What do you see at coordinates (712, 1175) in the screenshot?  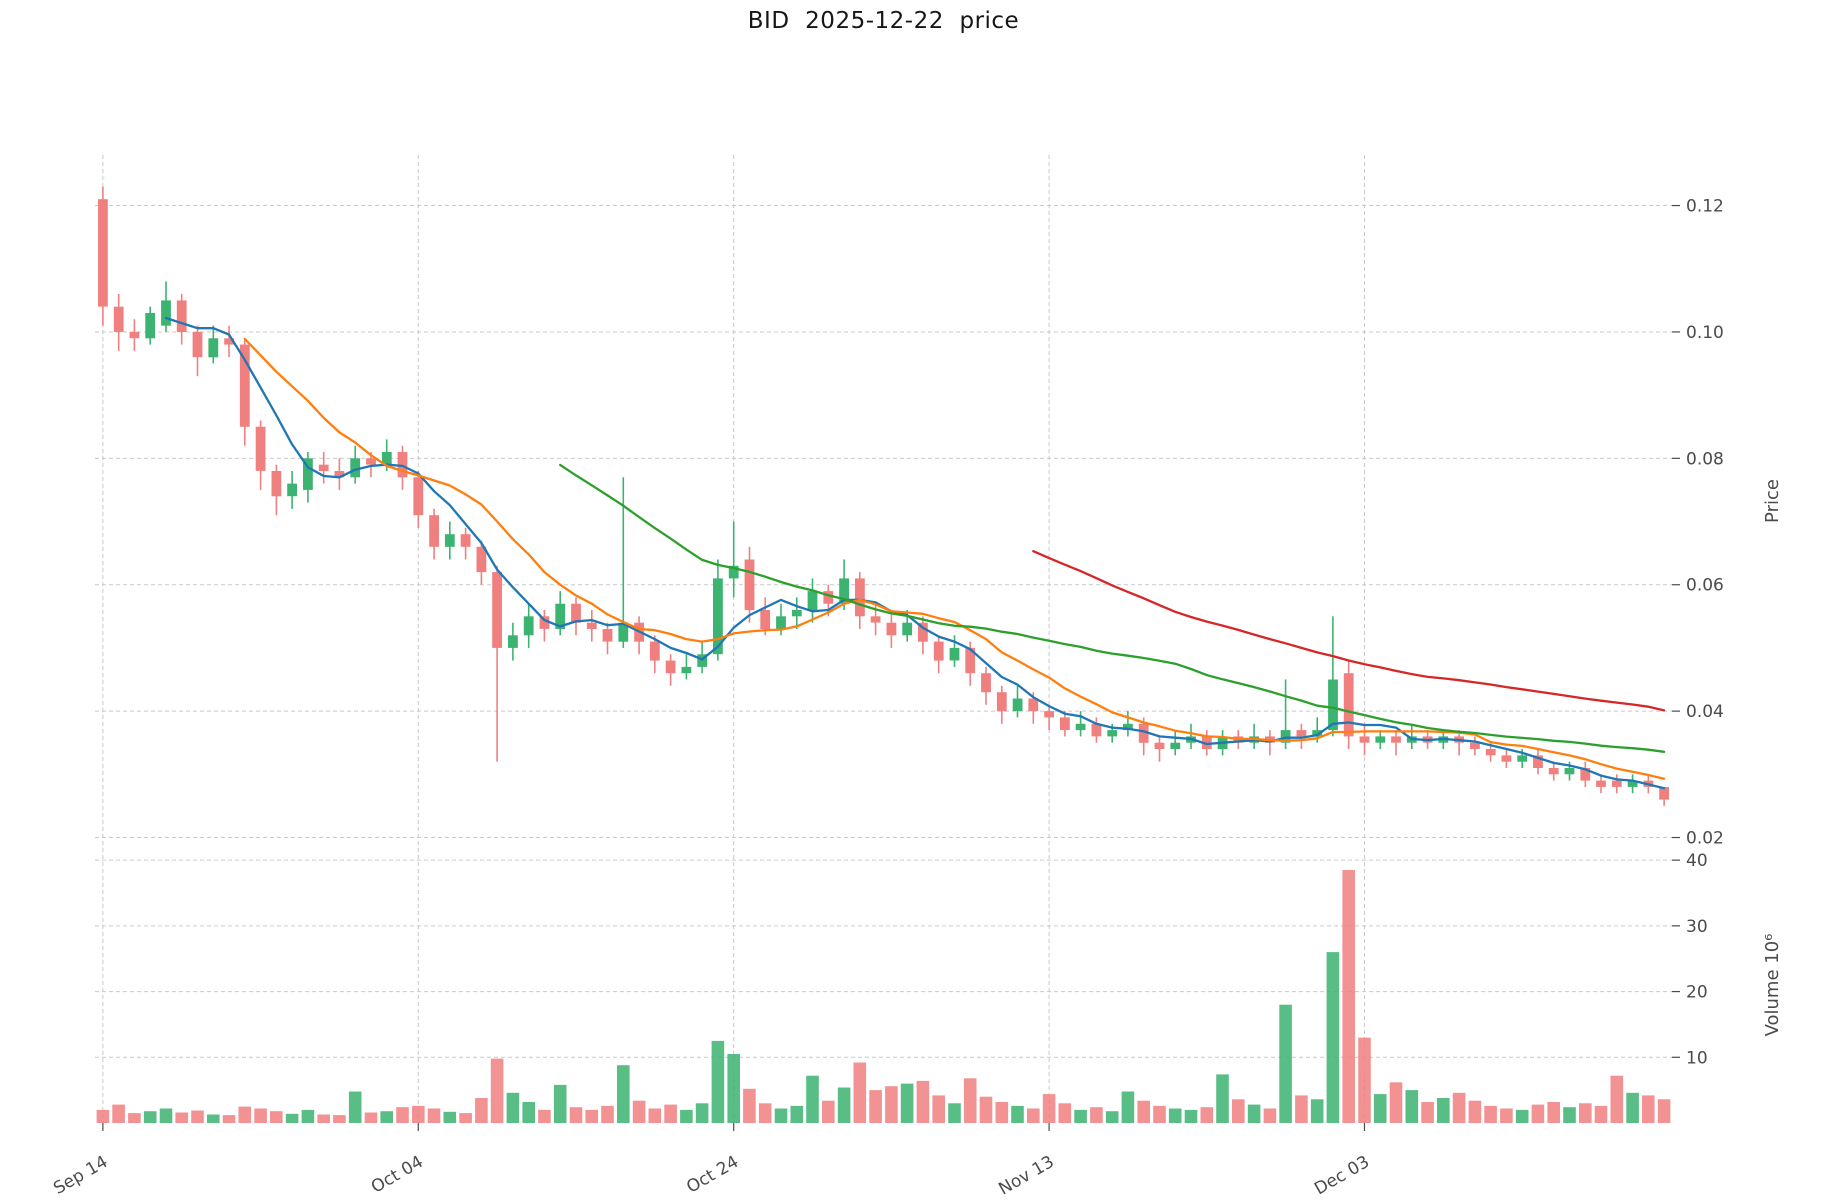 I see `x-tick-label: Oct 24` at bounding box center [712, 1175].